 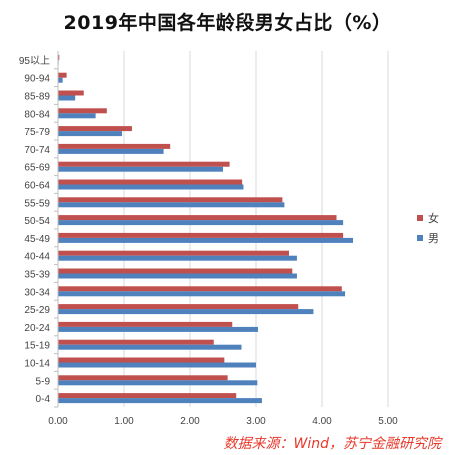 I want to click on y-tick-label: 20-24, so click(x=37, y=328).